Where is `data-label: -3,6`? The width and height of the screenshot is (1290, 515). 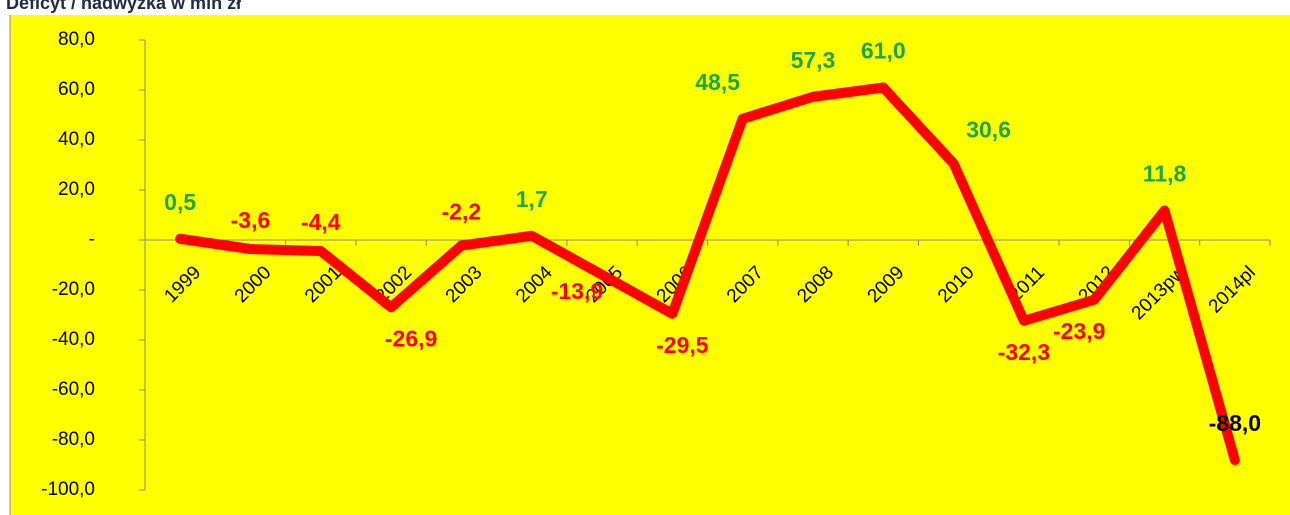
data-label: -3,6 is located at coordinates (251, 220).